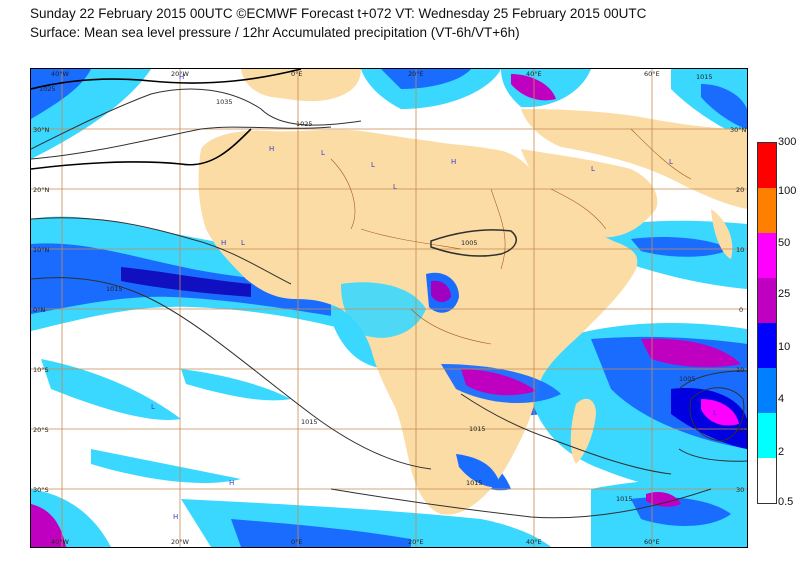 The image size is (807, 568). I want to click on legend-label: 2, so click(781, 452).